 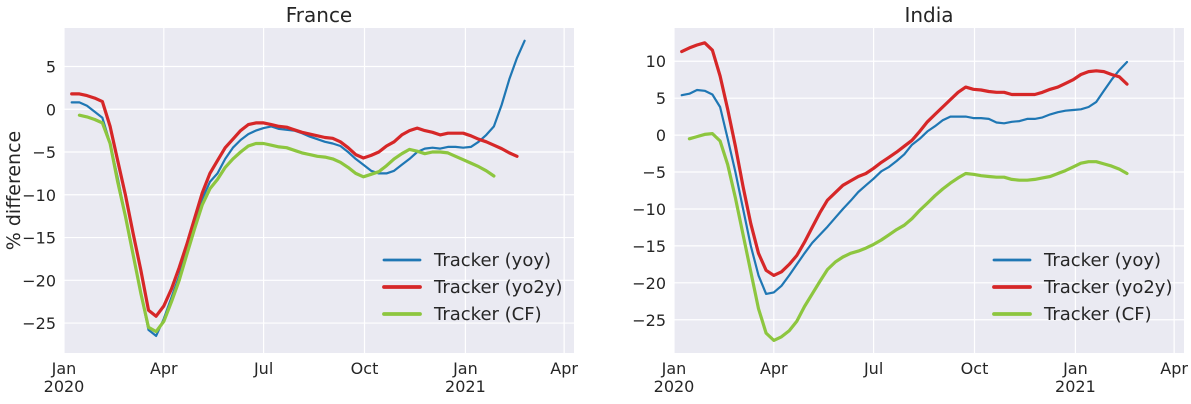 I want to click on y-axis-label: % difference, so click(x=14, y=190).